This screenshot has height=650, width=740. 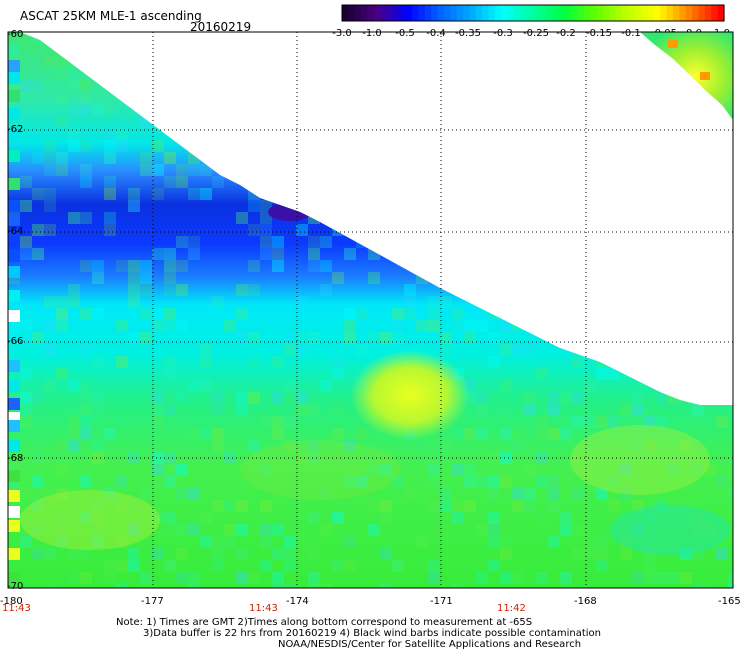 I want to click on lat-label: -68, so click(x=15, y=458).